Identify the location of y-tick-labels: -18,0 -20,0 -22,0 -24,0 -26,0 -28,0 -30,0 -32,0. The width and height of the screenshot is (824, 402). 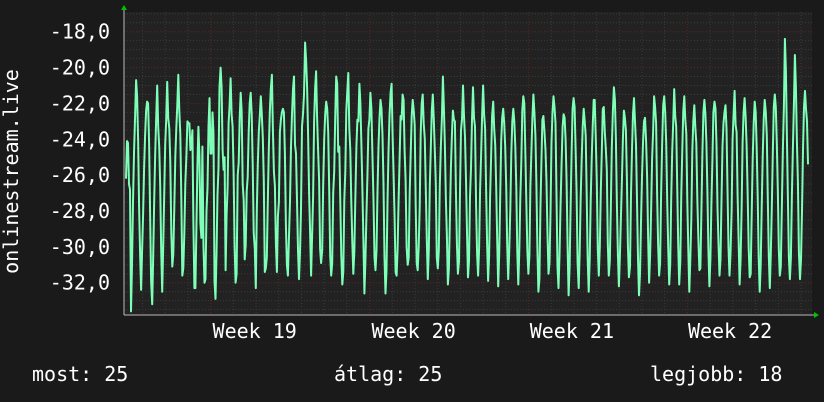
(80, 157).